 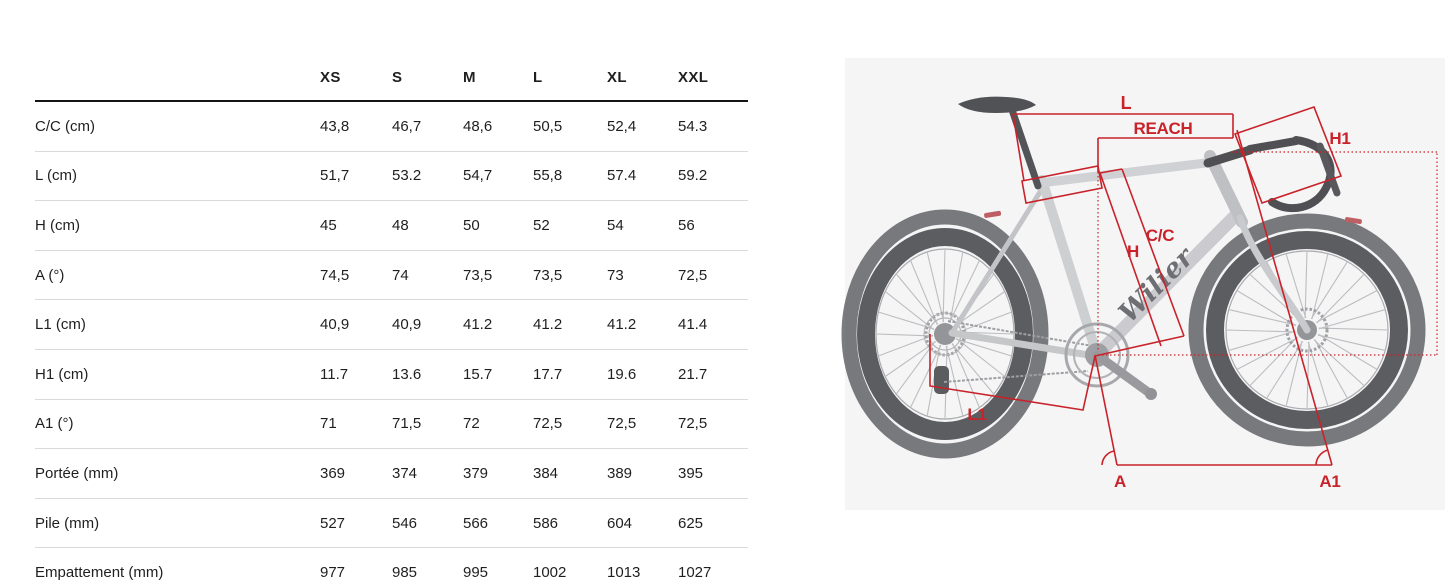 I want to click on row-value: 48,6, so click(x=478, y=126).